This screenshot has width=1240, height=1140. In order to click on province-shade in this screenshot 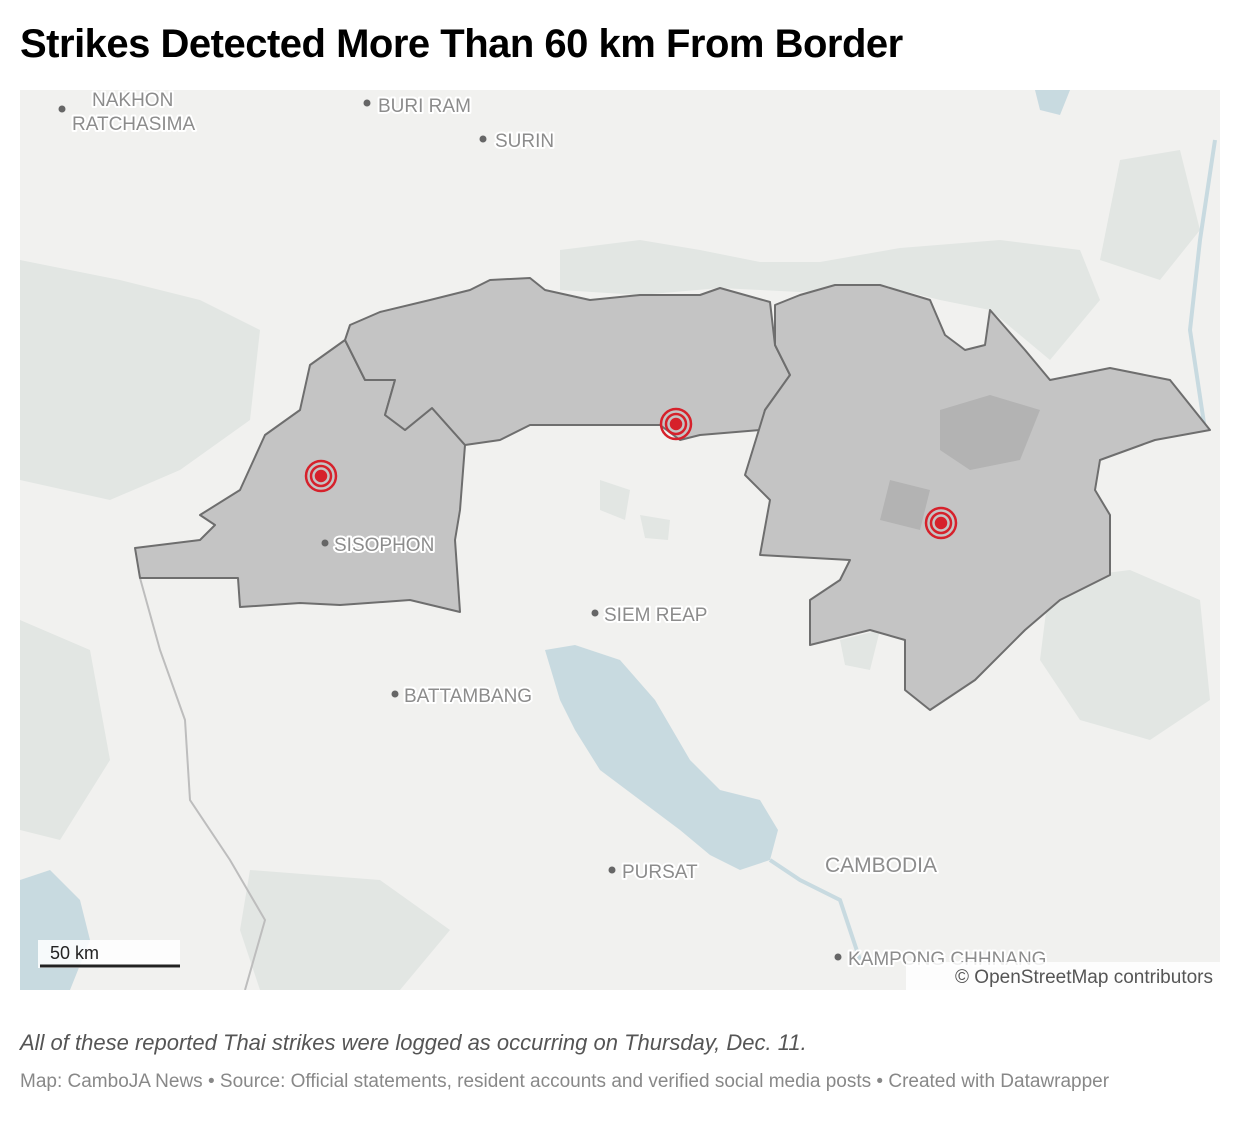, I will do `click(960, 462)`.